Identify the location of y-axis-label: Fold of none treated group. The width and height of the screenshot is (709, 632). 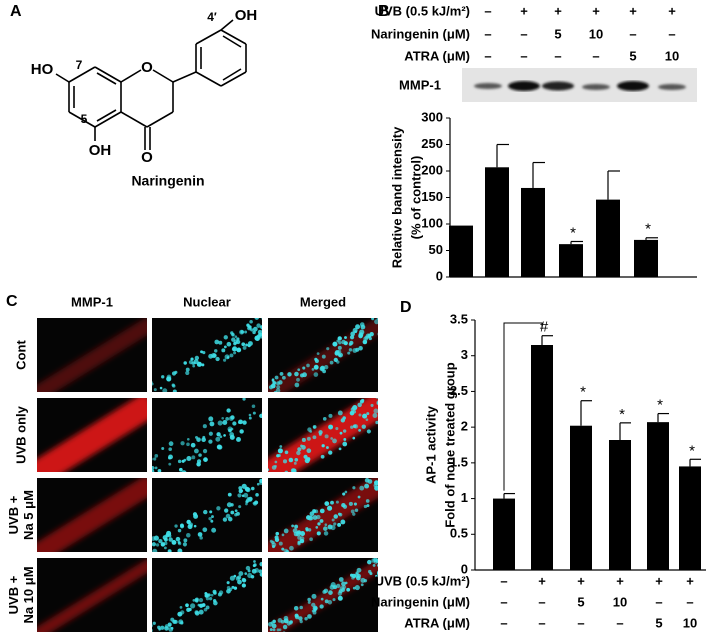
(449, 444).